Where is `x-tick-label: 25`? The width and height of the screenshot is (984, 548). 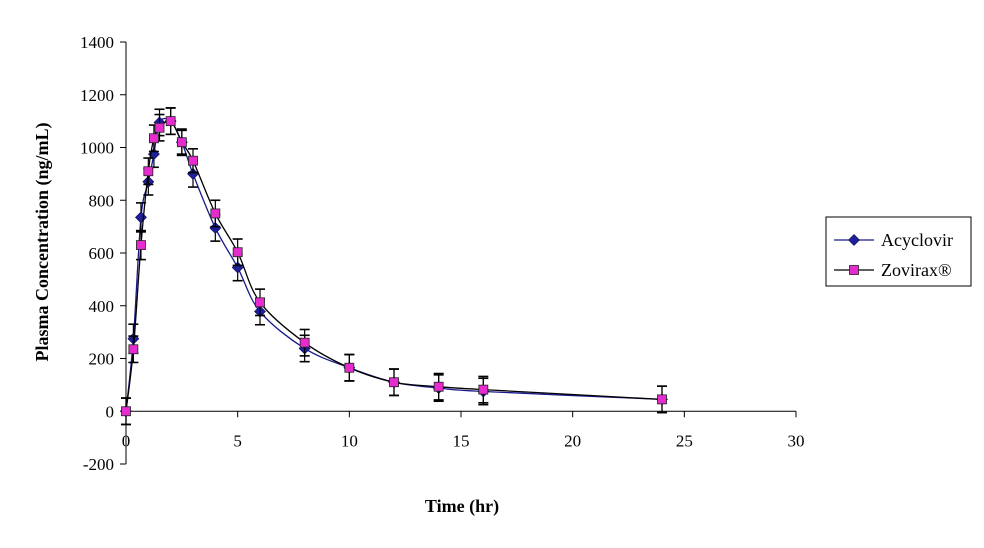
x-tick-label: 25 is located at coordinates (684, 440).